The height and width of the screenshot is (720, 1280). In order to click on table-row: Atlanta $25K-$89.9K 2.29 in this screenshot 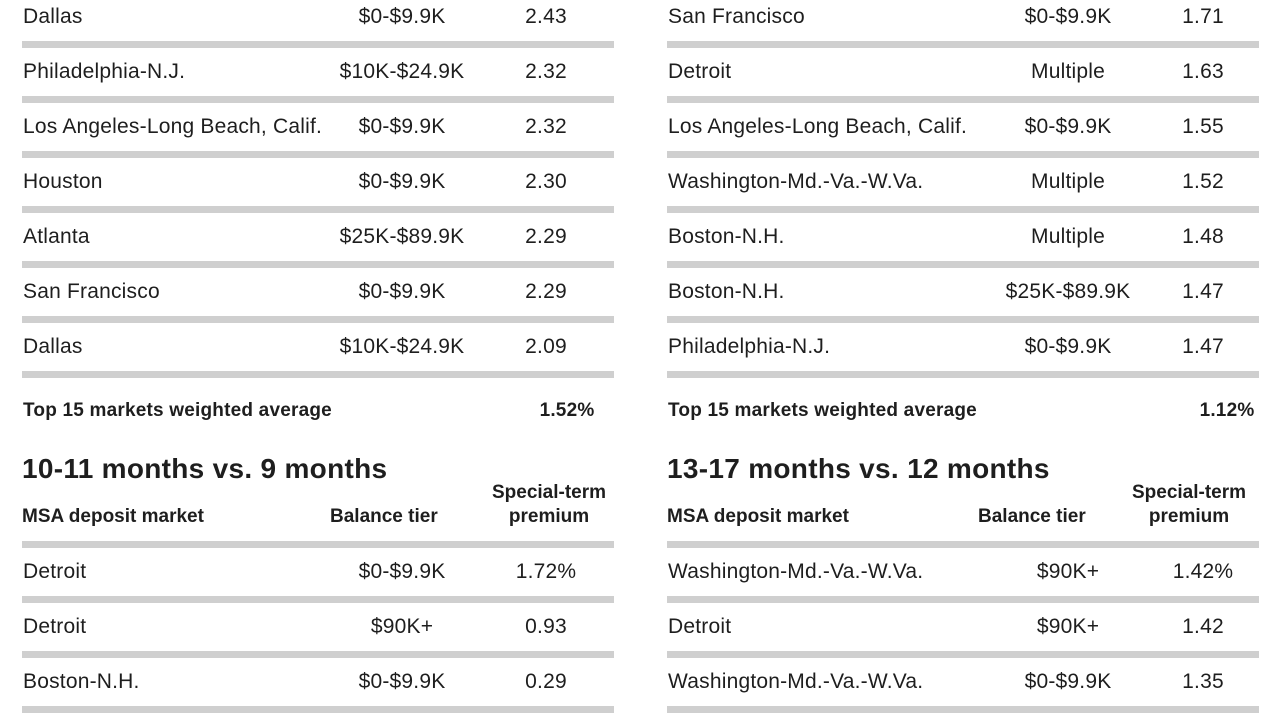, I will do `click(318, 240)`.